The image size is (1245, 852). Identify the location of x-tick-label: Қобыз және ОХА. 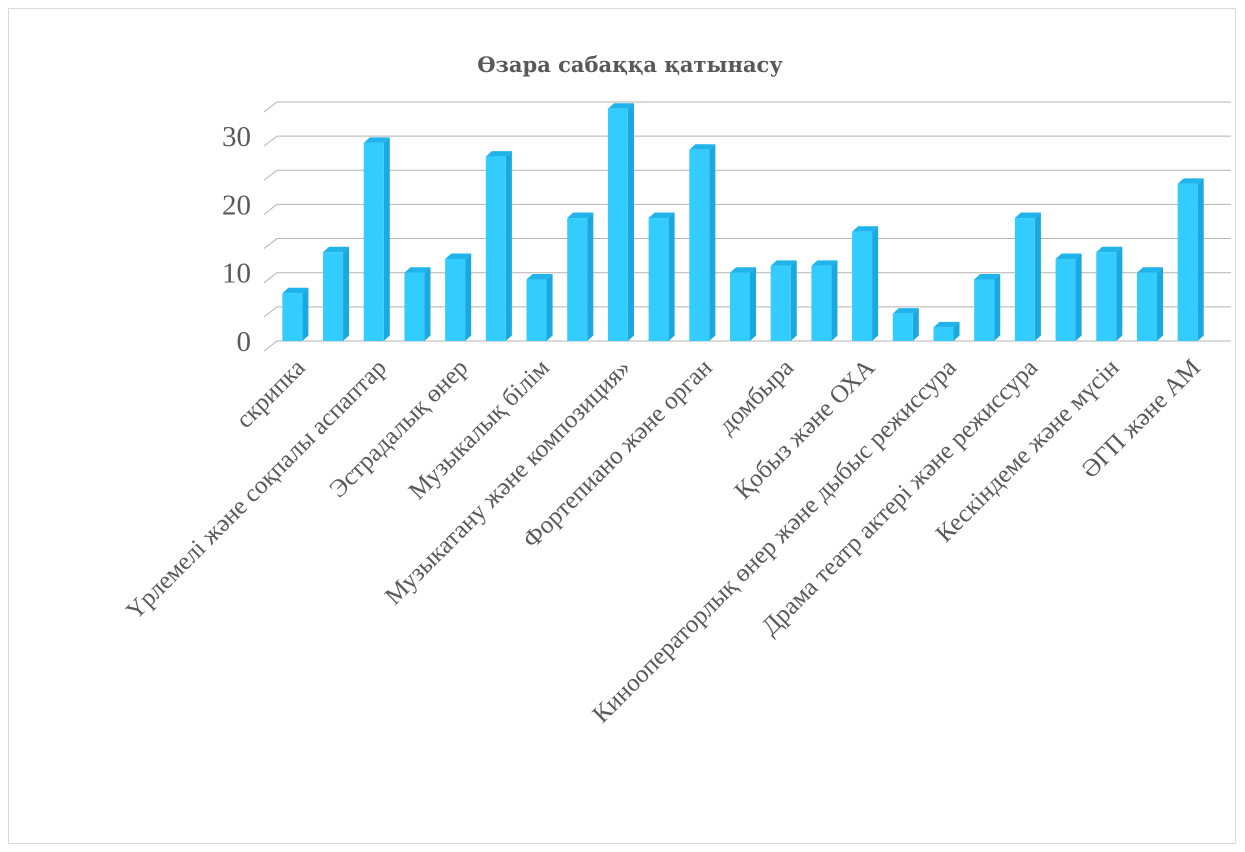
(805, 429).